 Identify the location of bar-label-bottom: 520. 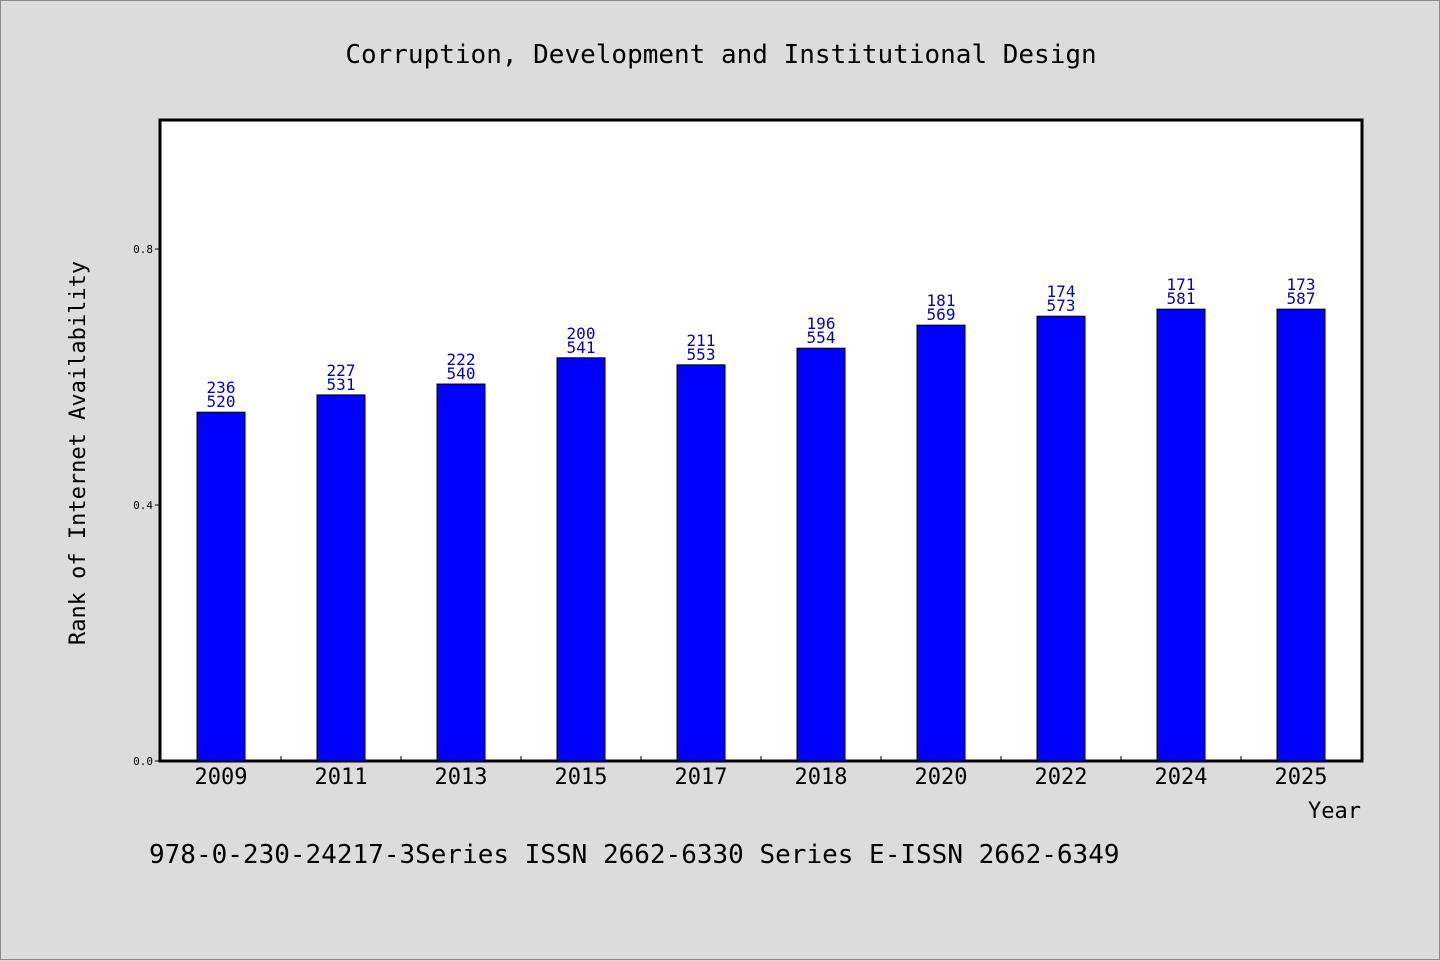
(221, 401).